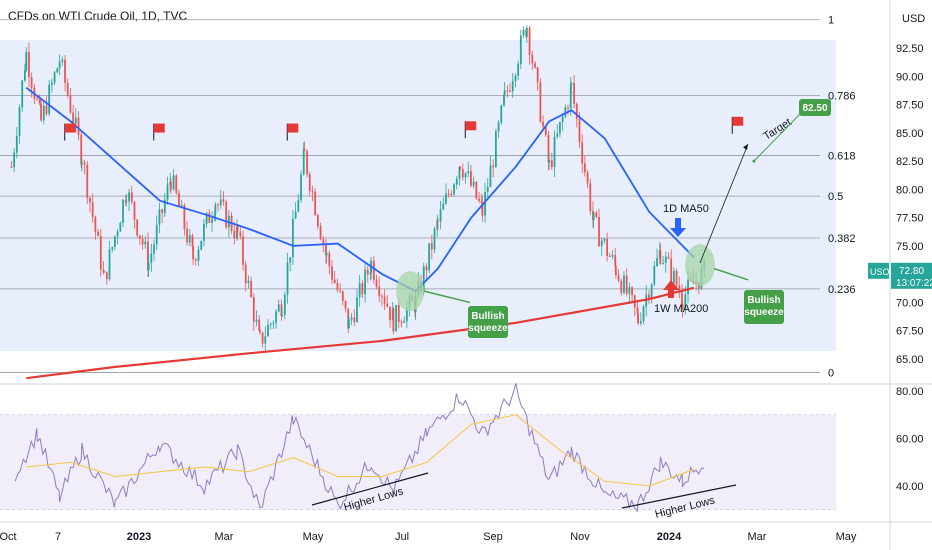 The width and height of the screenshot is (932, 550). Describe the element at coordinates (910, 392) in the screenshot. I see `rsi-tick-label: 80.00` at that location.